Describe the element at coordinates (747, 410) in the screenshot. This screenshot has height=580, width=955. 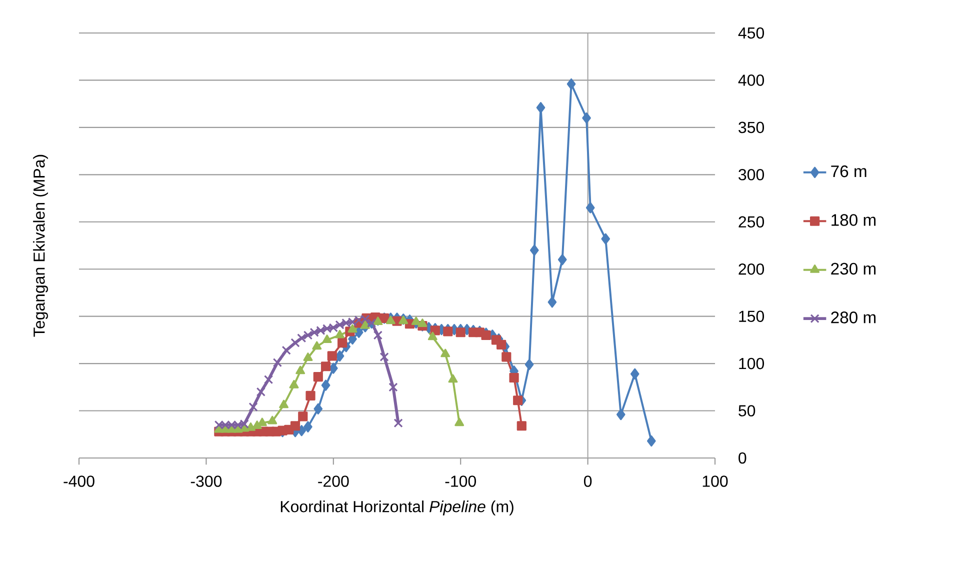
I see `y-tick-label: 50` at that location.